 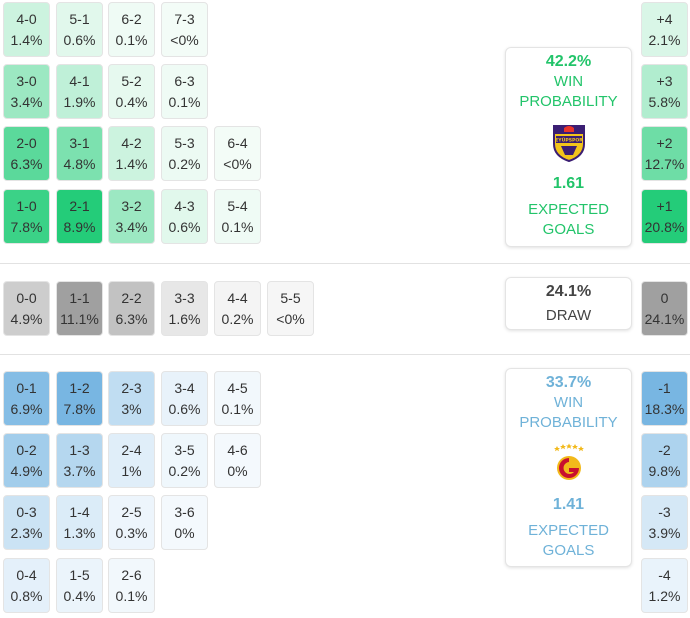 I want to click on scoreline-cell: 4-1 1.9%, so click(x=79, y=91).